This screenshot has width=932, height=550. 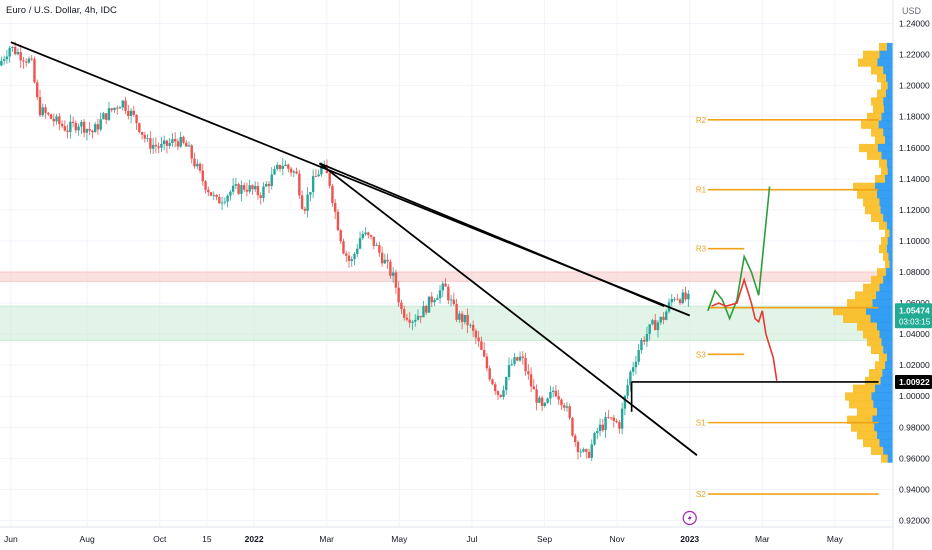 What do you see at coordinates (913, 316) in the screenshot?
I see `current-price-badge` at bounding box center [913, 316].